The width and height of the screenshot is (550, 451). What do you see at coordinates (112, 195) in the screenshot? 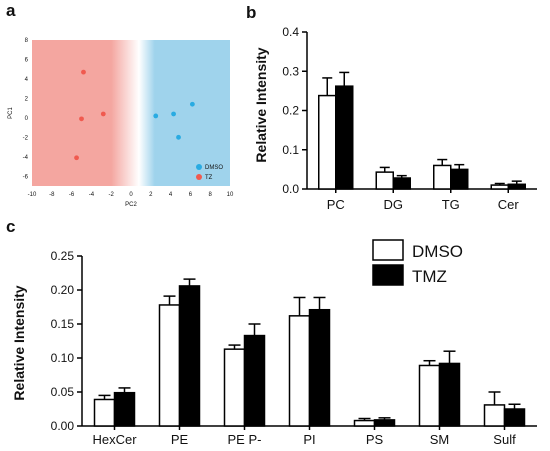
I see `pca-x-tick-label: -2` at bounding box center [112, 195].